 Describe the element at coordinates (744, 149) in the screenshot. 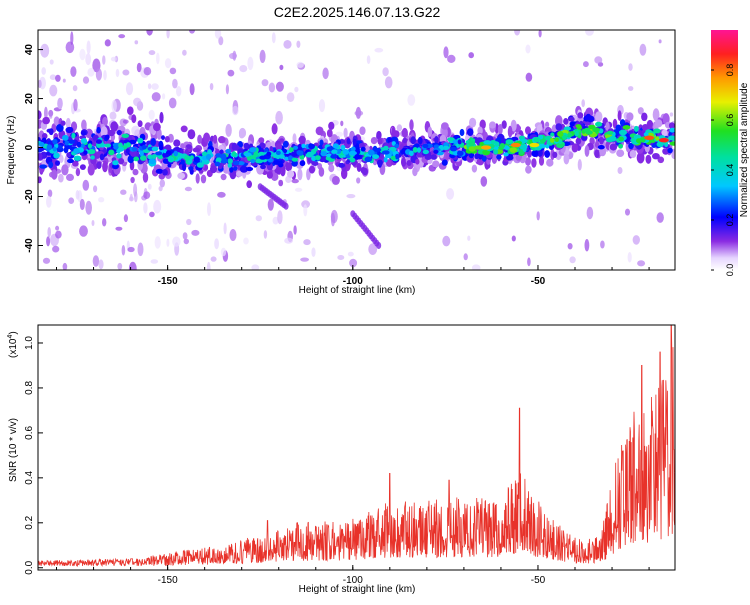

I see `colorbar-label: Normalized spectral amplitude` at that location.